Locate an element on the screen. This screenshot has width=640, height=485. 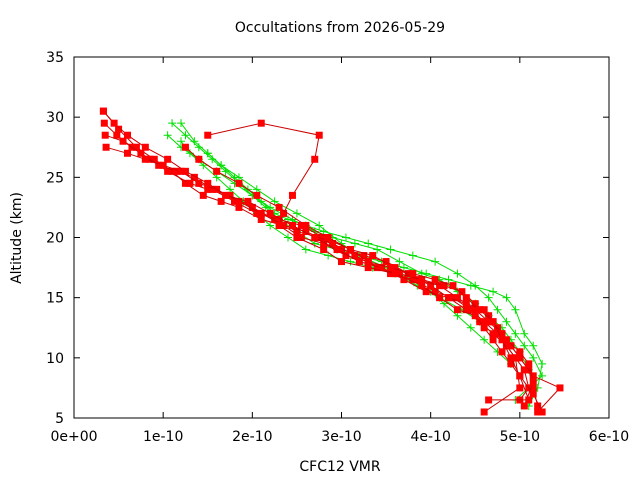
x-tick-label: 0e+00 is located at coordinates (73, 437).